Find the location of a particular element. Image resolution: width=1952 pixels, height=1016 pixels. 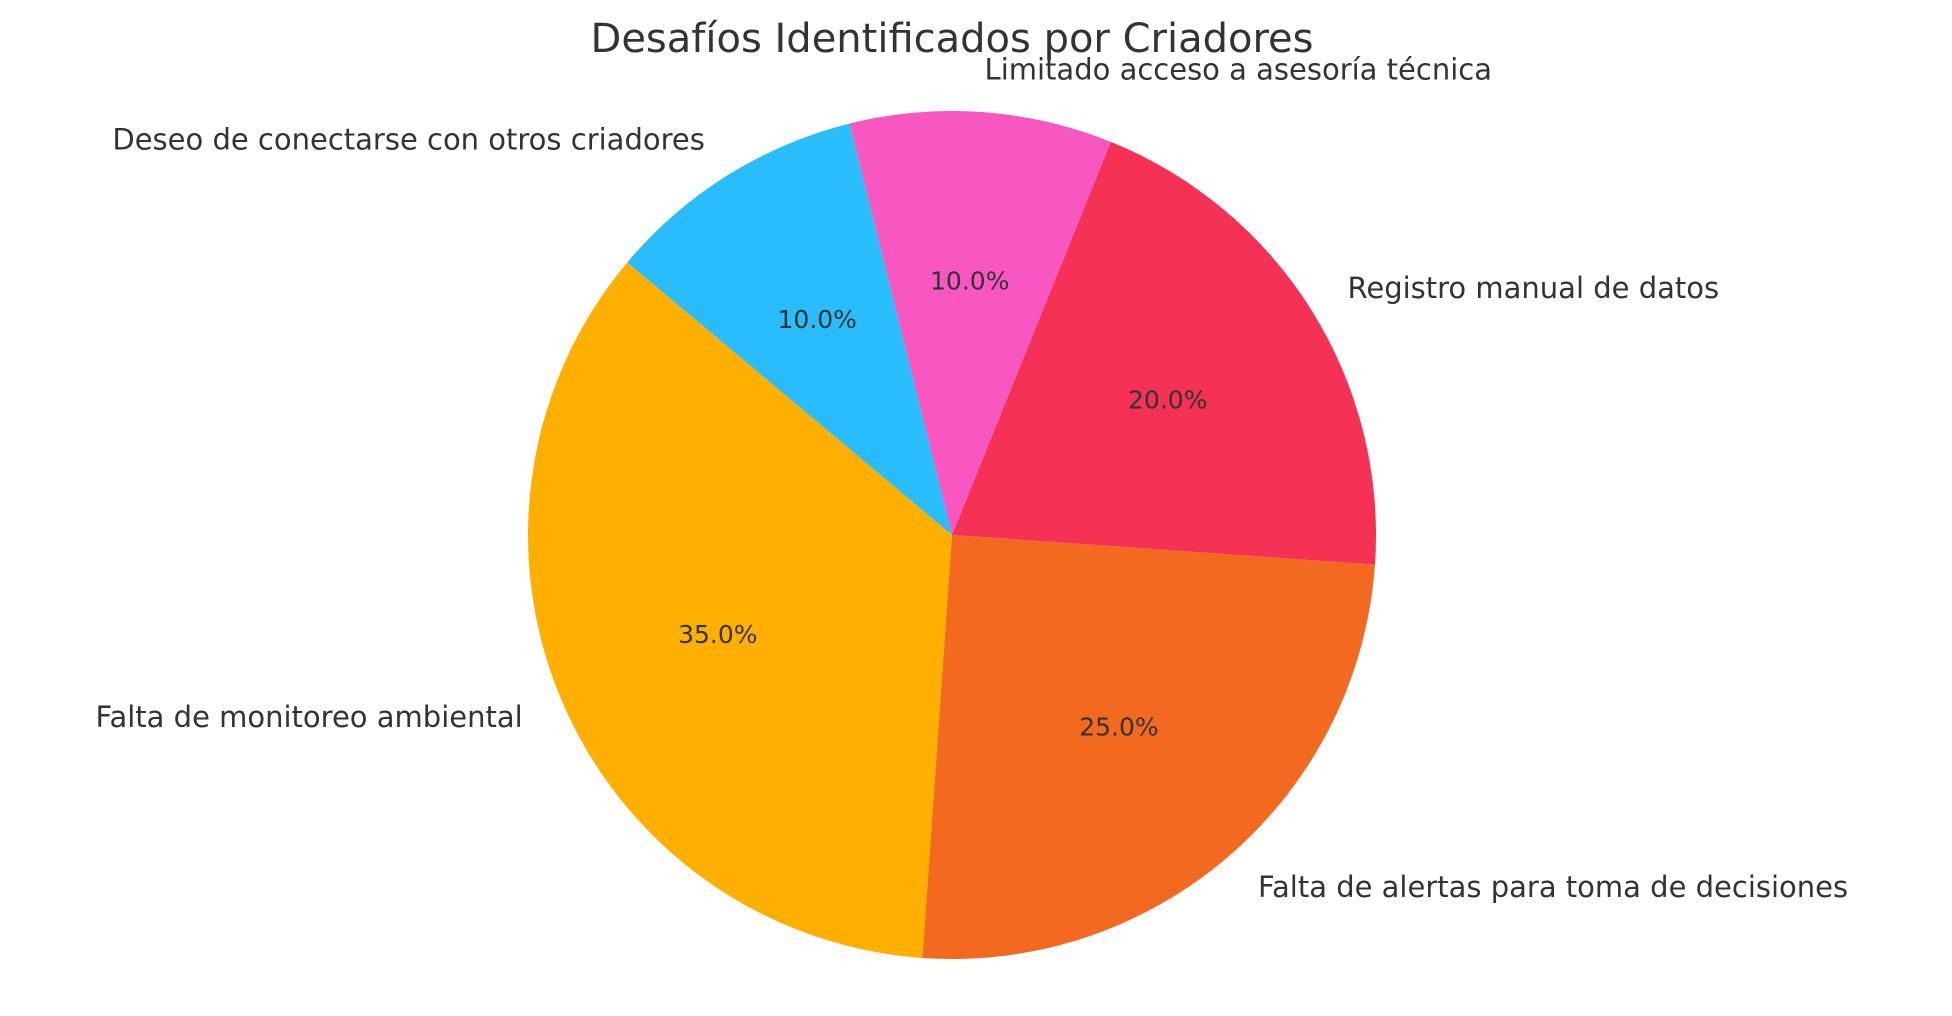

pie-percent-label: 25.0% is located at coordinates (1118, 726).